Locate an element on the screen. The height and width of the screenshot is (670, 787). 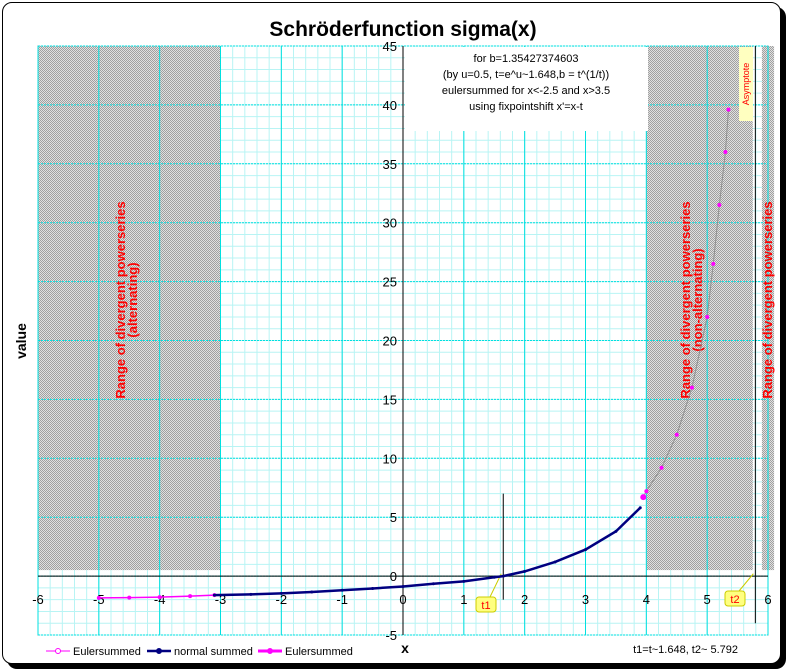
x-tick-label: -2 is located at coordinates (282, 599).